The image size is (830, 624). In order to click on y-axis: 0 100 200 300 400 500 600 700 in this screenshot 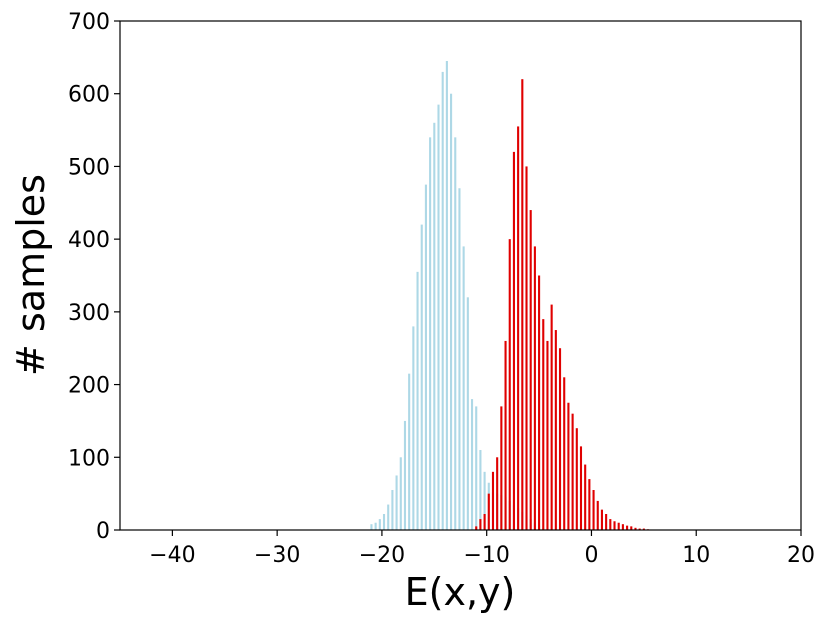, I will do `click(94, 277)`.